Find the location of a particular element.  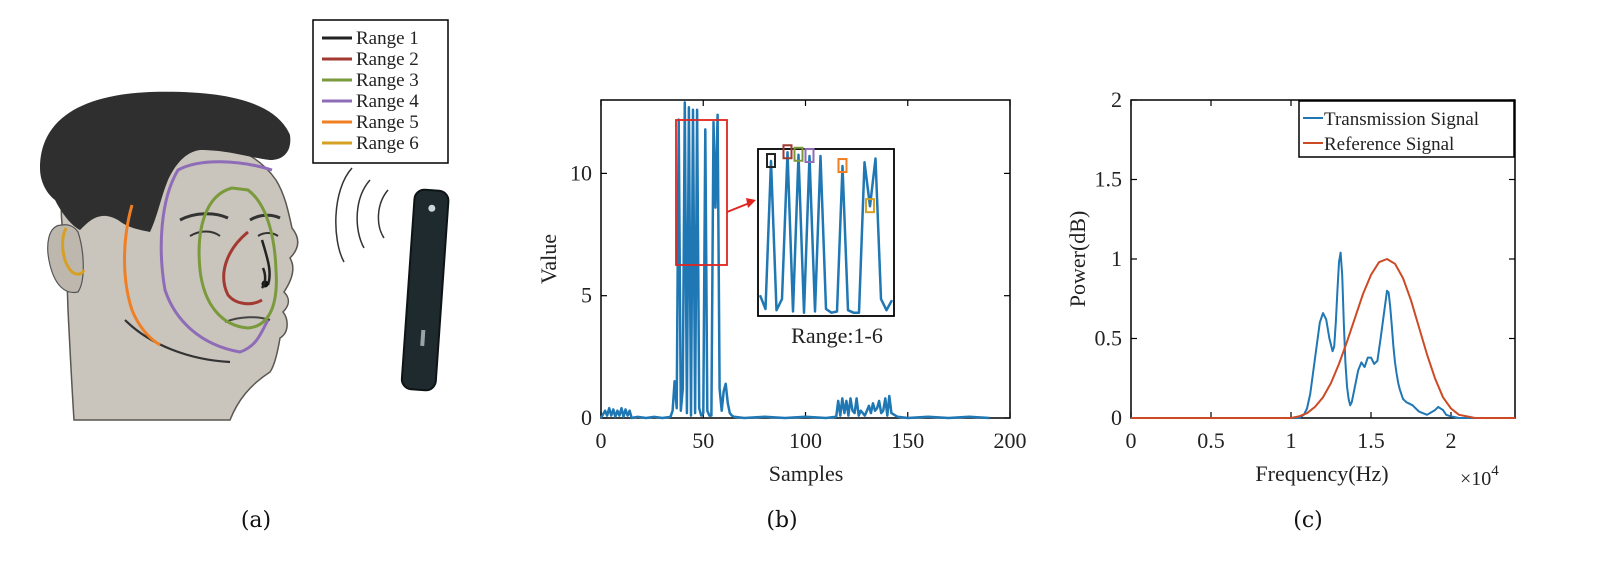

range-3-contour is located at coordinates (237, 258).